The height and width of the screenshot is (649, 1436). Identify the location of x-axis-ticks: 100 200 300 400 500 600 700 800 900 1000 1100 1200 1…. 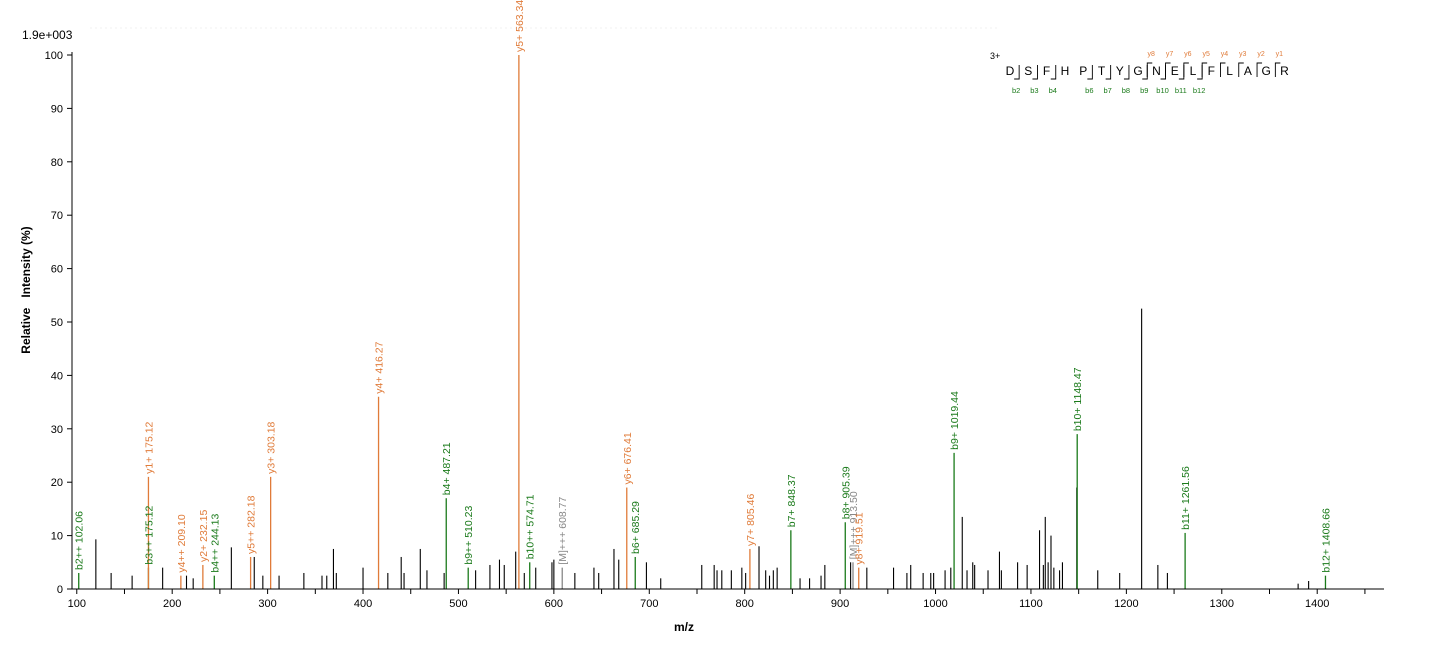
(717, 599).